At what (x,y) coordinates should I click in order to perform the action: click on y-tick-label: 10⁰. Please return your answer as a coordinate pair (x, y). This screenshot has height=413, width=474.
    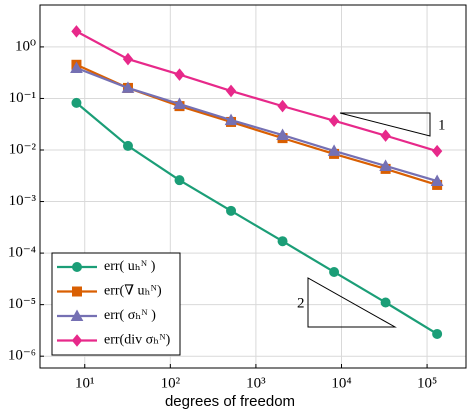
    Looking at the image, I should click on (25, 46).